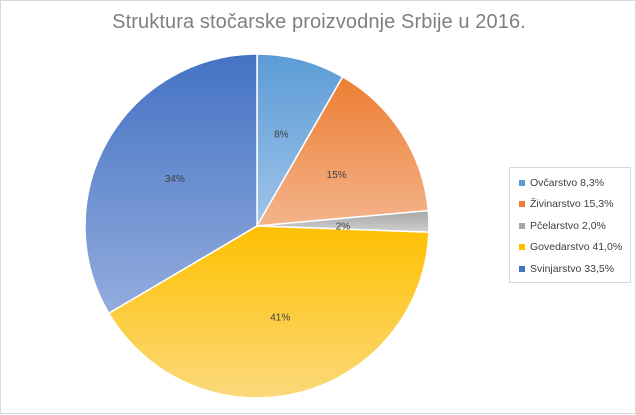  What do you see at coordinates (567, 182) in the screenshot?
I see `legend-label: Ovčarstvo 8,3%` at bounding box center [567, 182].